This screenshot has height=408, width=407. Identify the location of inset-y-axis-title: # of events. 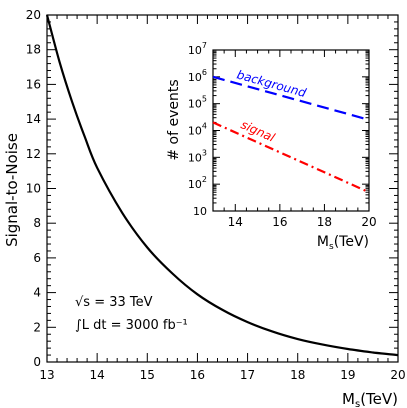
(174, 119).